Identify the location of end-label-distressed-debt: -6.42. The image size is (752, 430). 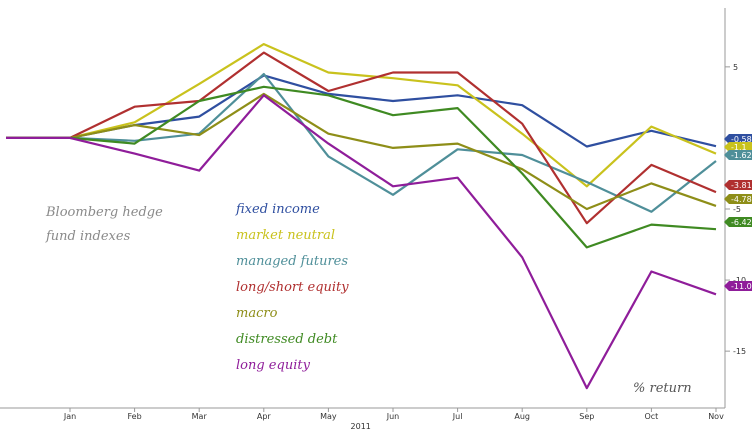
(738, 222).